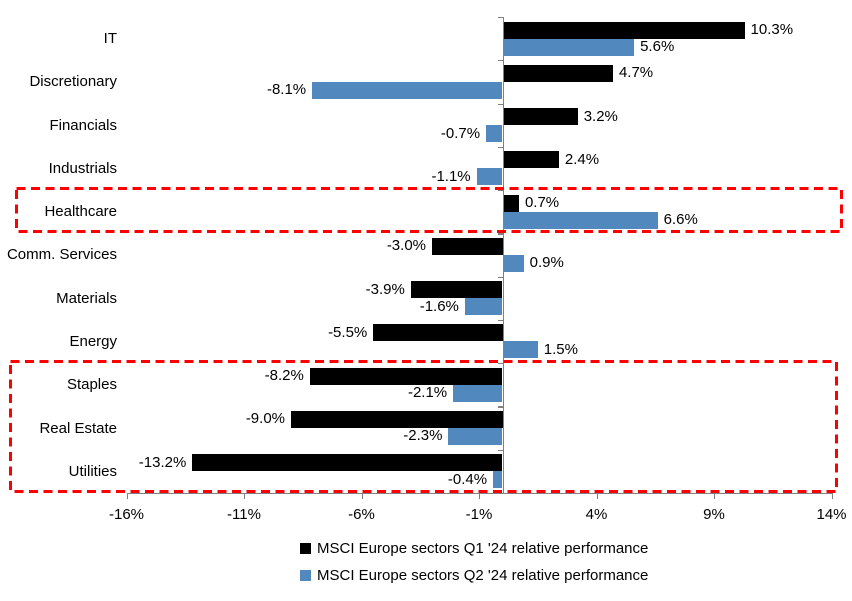  I want to click on value-label: -8.1%, so click(286, 90).